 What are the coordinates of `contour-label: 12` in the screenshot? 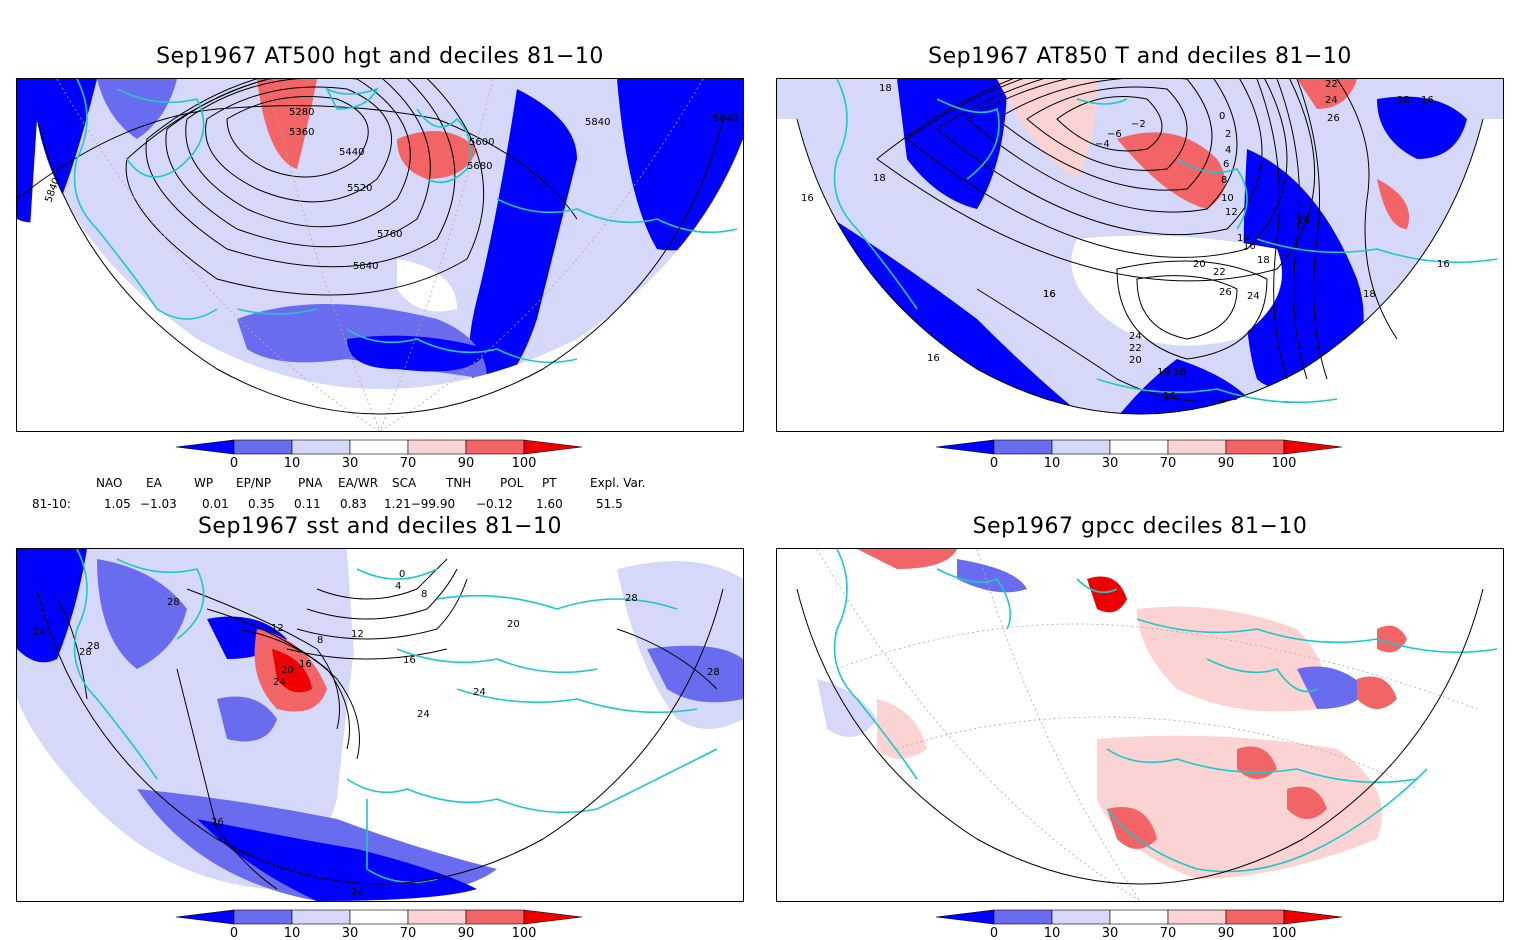 It's located at (277, 628).